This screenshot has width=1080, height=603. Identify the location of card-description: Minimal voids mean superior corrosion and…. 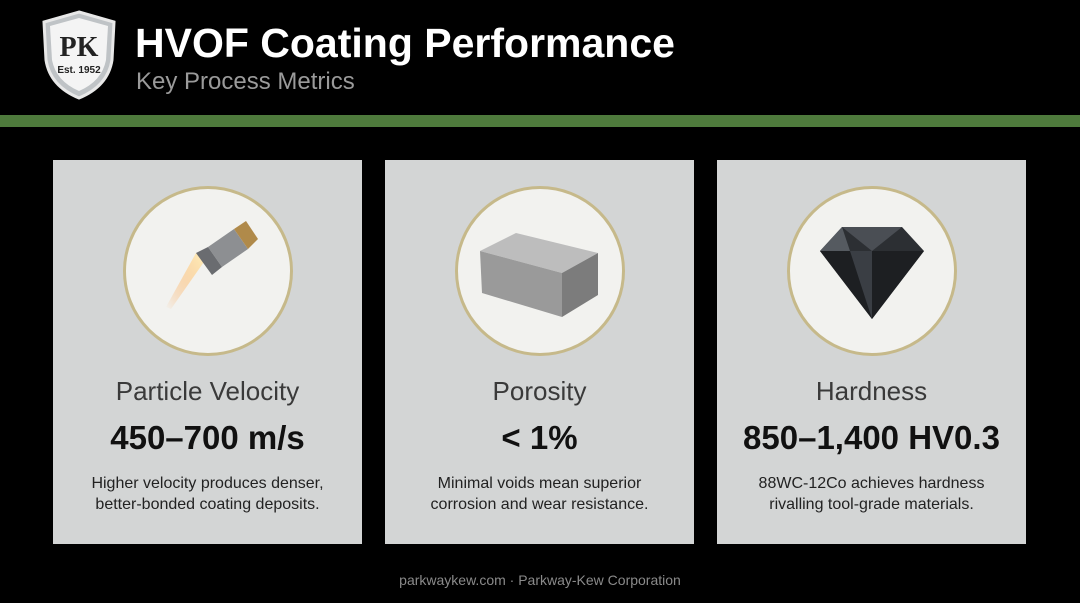
(539, 494).